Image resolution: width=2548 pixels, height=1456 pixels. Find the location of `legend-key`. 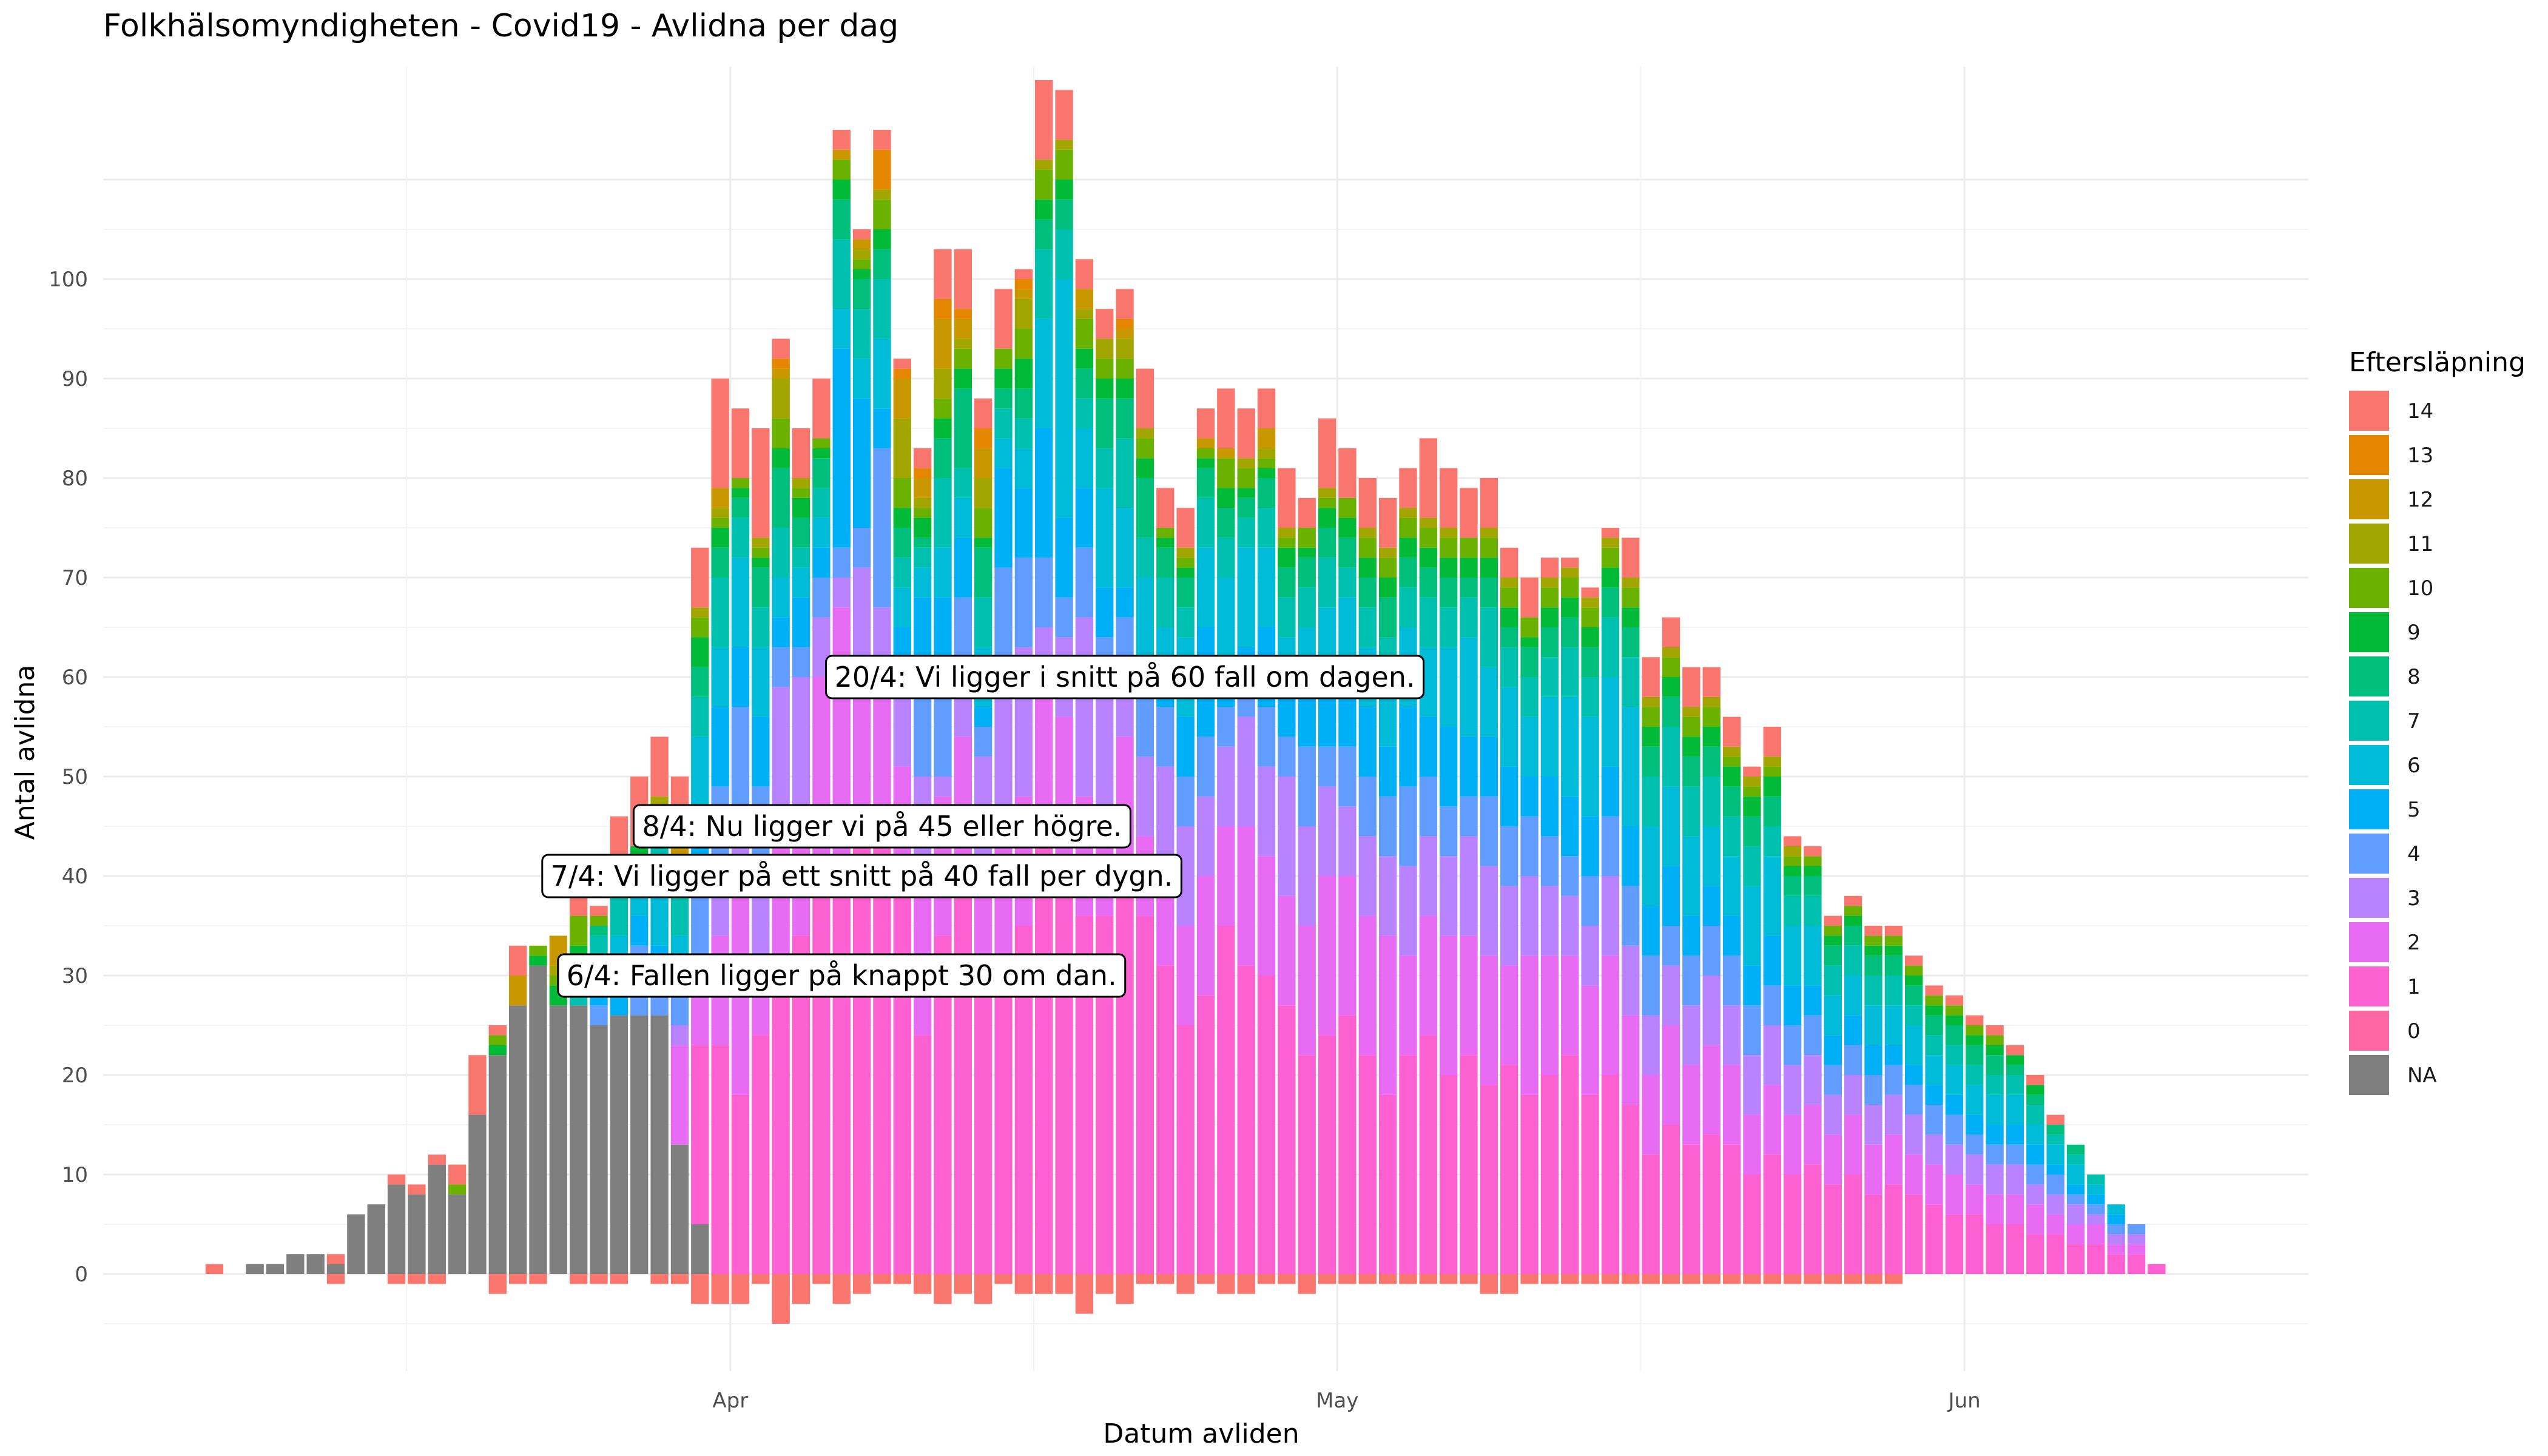

legend-key is located at coordinates (2369, 765).